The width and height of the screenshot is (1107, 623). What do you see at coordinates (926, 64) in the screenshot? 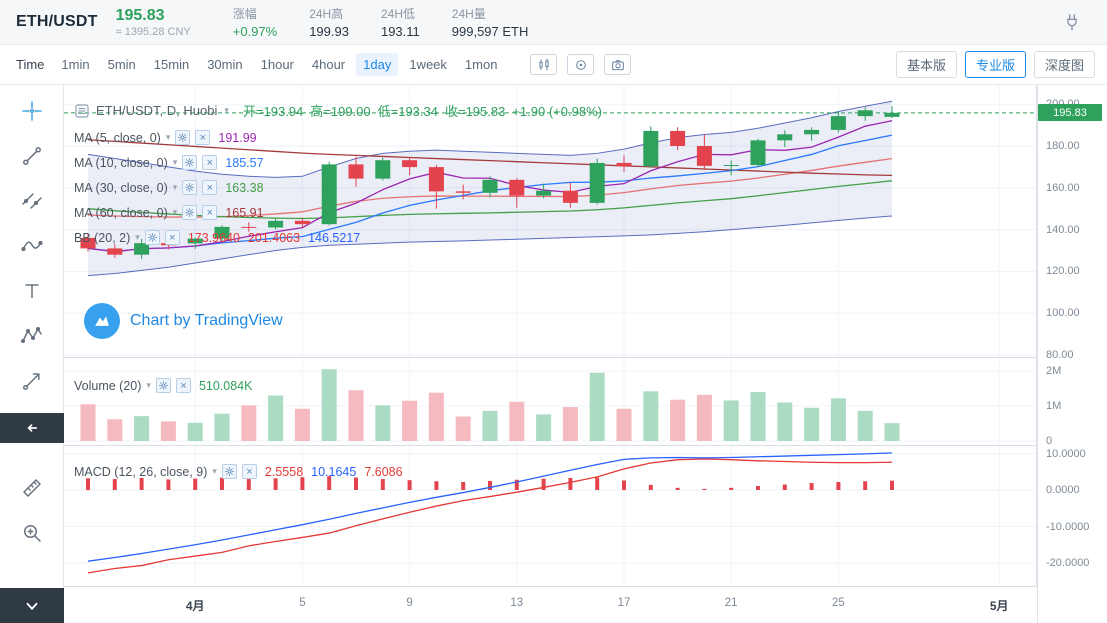
I see `view-button-基本版: 基本版` at bounding box center [926, 64].